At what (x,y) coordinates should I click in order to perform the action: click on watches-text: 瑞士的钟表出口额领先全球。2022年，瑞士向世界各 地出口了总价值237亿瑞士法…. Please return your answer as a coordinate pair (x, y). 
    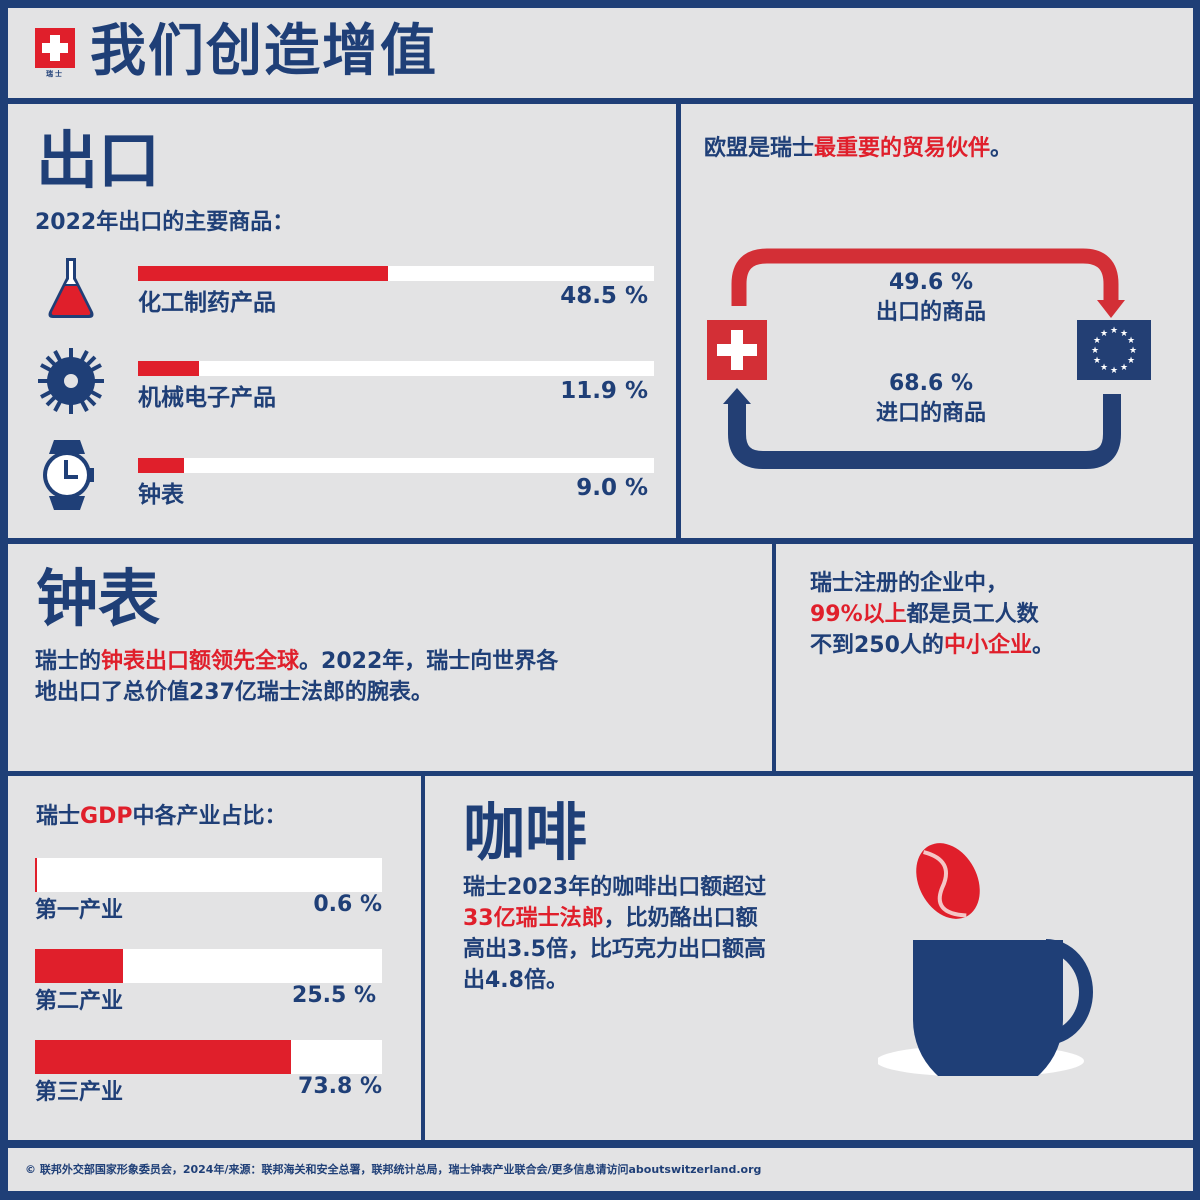
    Looking at the image, I should click on (297, 677).